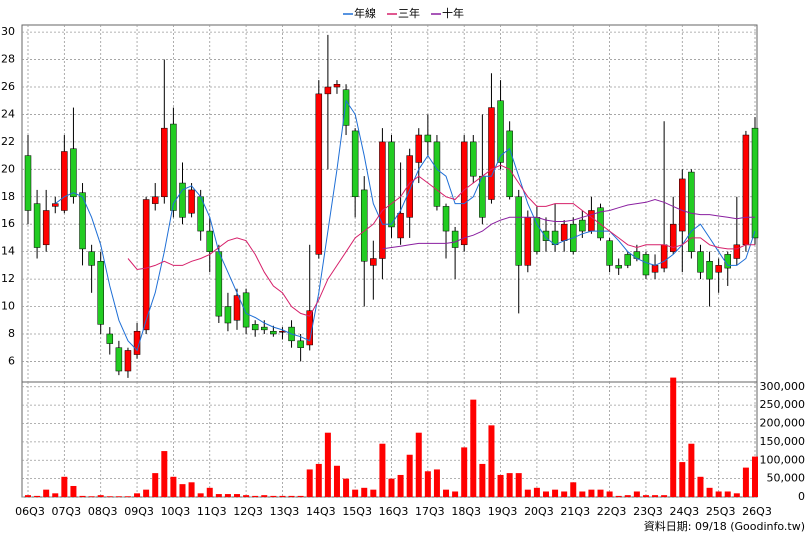  I want to click on y-tick-label: 14, so click(8, 251).